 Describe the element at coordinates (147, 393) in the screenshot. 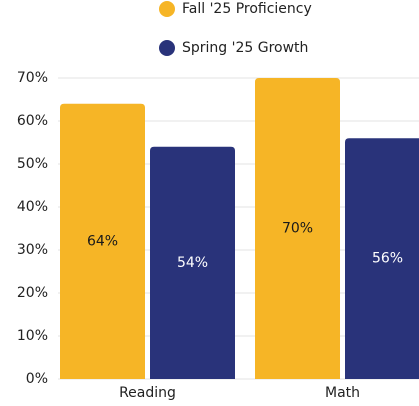

I see `x-tick-label: Reading` at that location.